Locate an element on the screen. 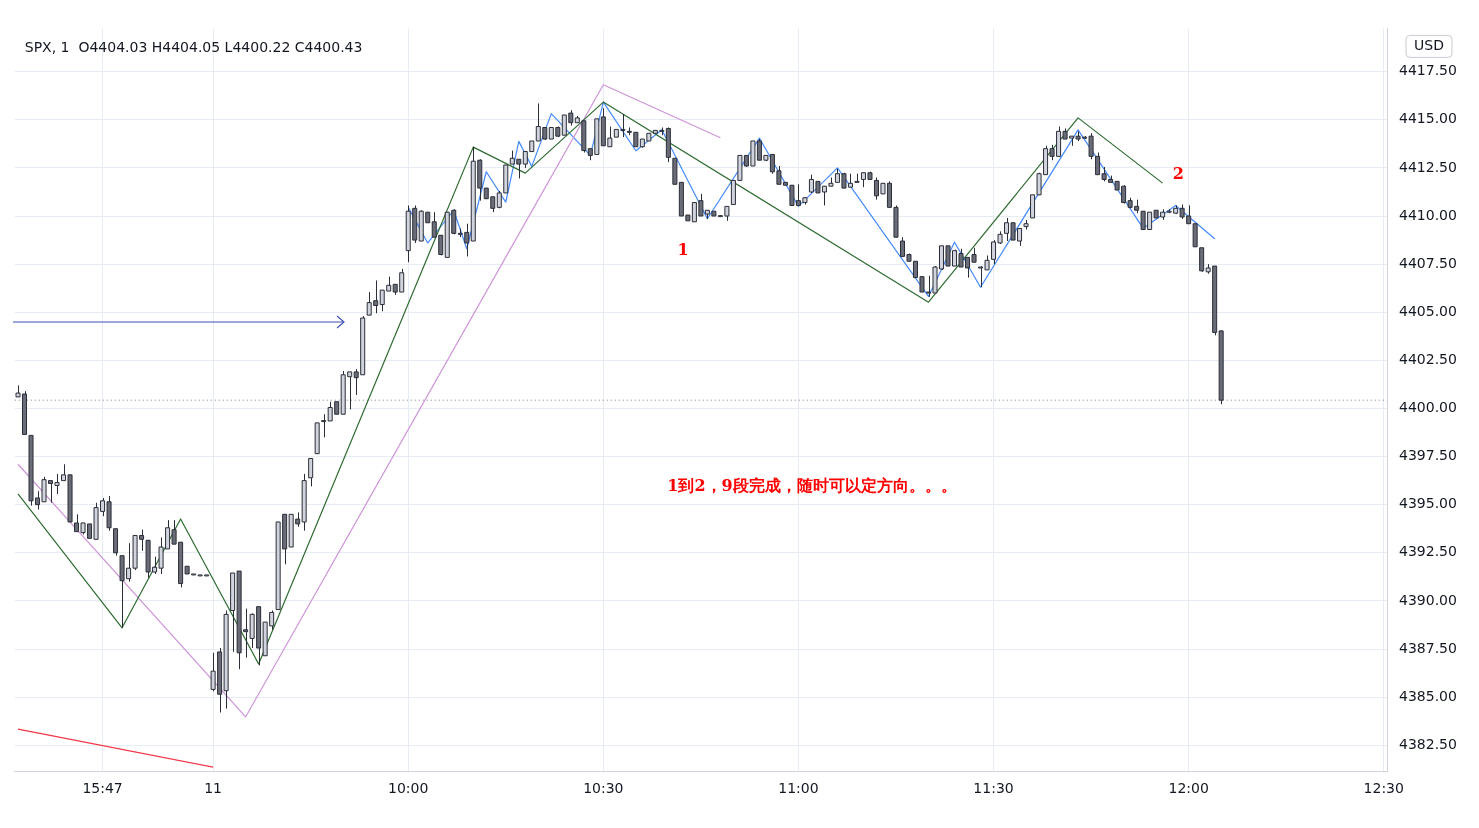  y-axis-title: USD is located at coordinates (1429, 45).